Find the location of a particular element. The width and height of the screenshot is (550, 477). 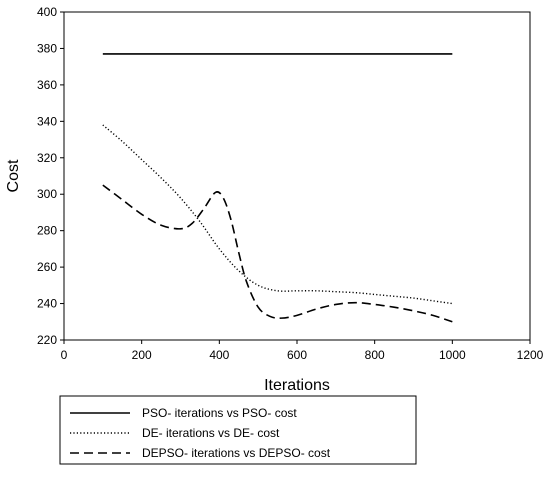

x-tick-label: 600 is located at coordinates (297, 355).